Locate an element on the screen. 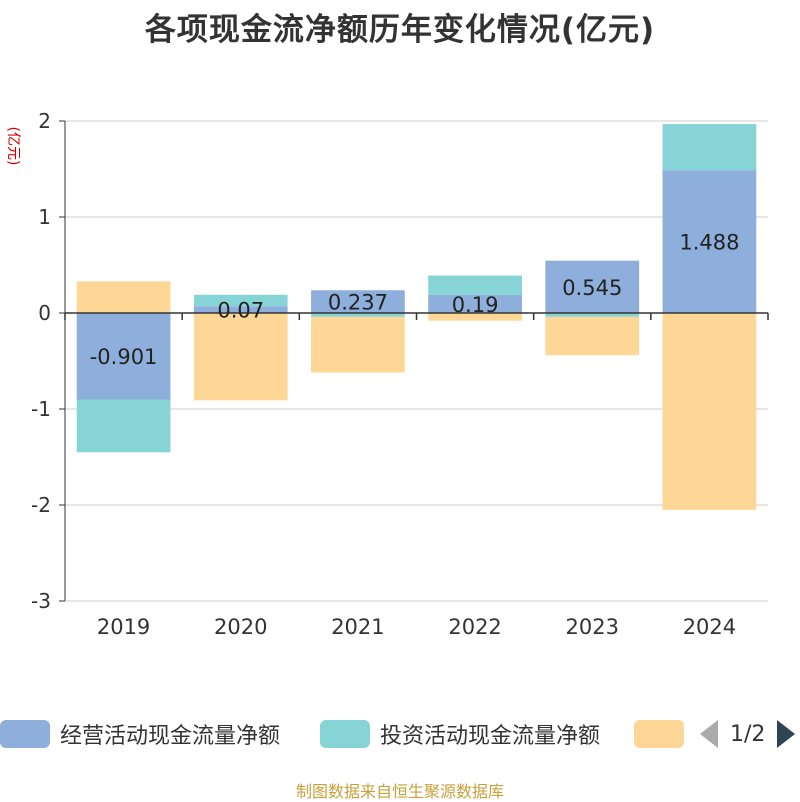 The height and width of the screenshot is (802, 800). y-tick-label: 0 is located at coordinates (44, 313).